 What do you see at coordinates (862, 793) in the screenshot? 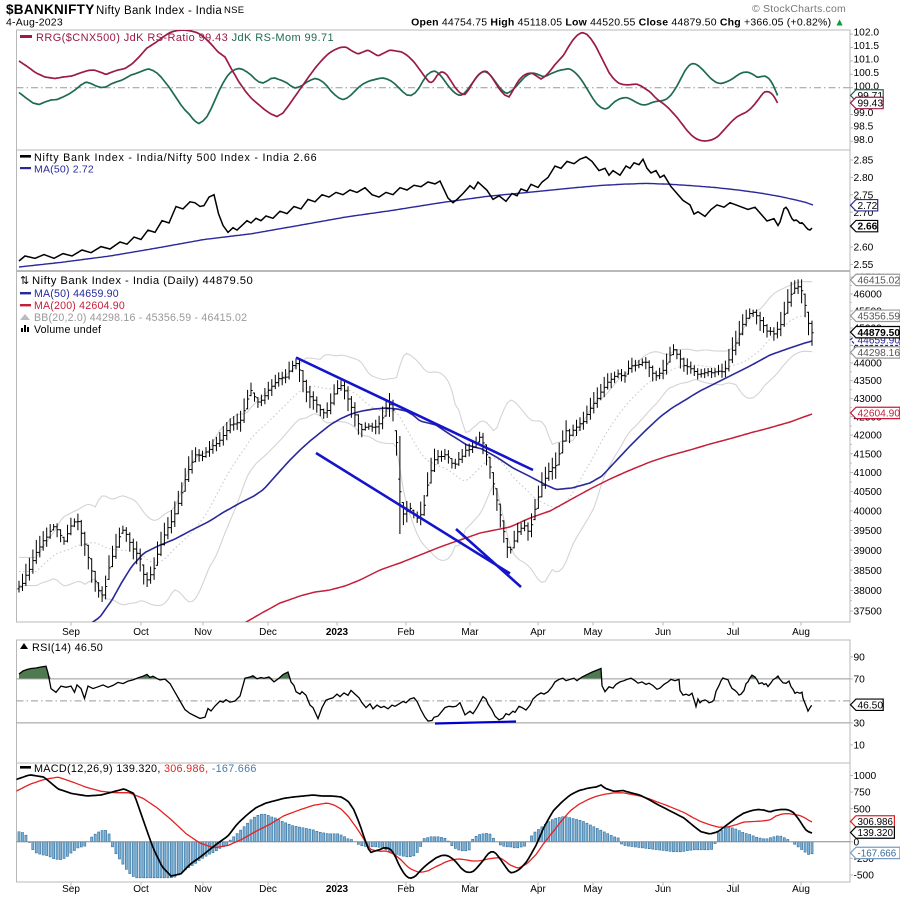
I see `svg-text: 750` at bounding box center [862, 793].